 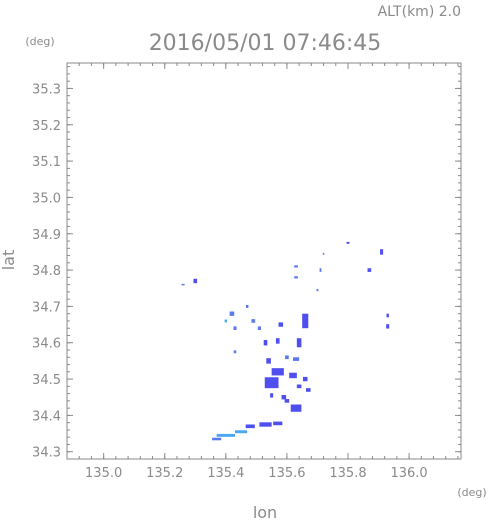 What do you see at coordinates (46, 416) in the screenshot?
I see `y-tick-label: 34.4` at bounding box center [46, 416].